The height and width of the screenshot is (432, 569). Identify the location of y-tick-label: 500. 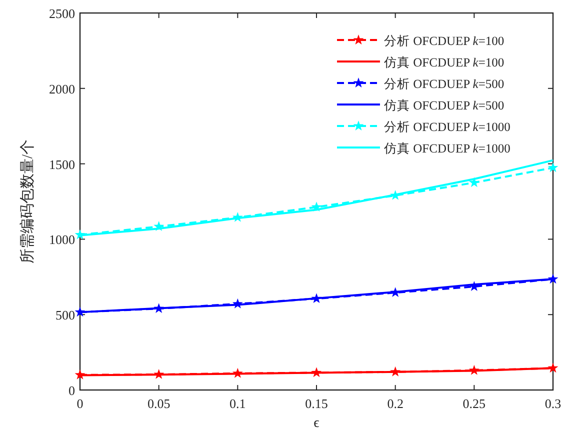
(65, 315).